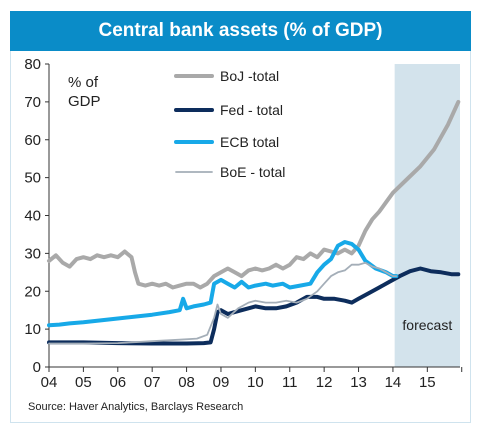  Describe the element at coordinates (251, 110) in the screenshot. I see `legend-label-2: Fed - total` at that location.